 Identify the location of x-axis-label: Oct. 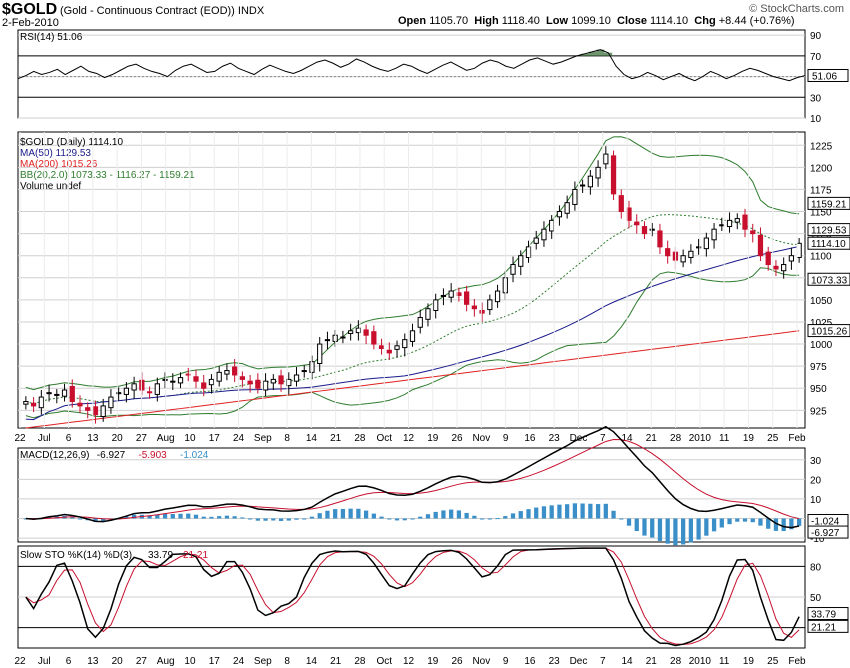
(384, 438).